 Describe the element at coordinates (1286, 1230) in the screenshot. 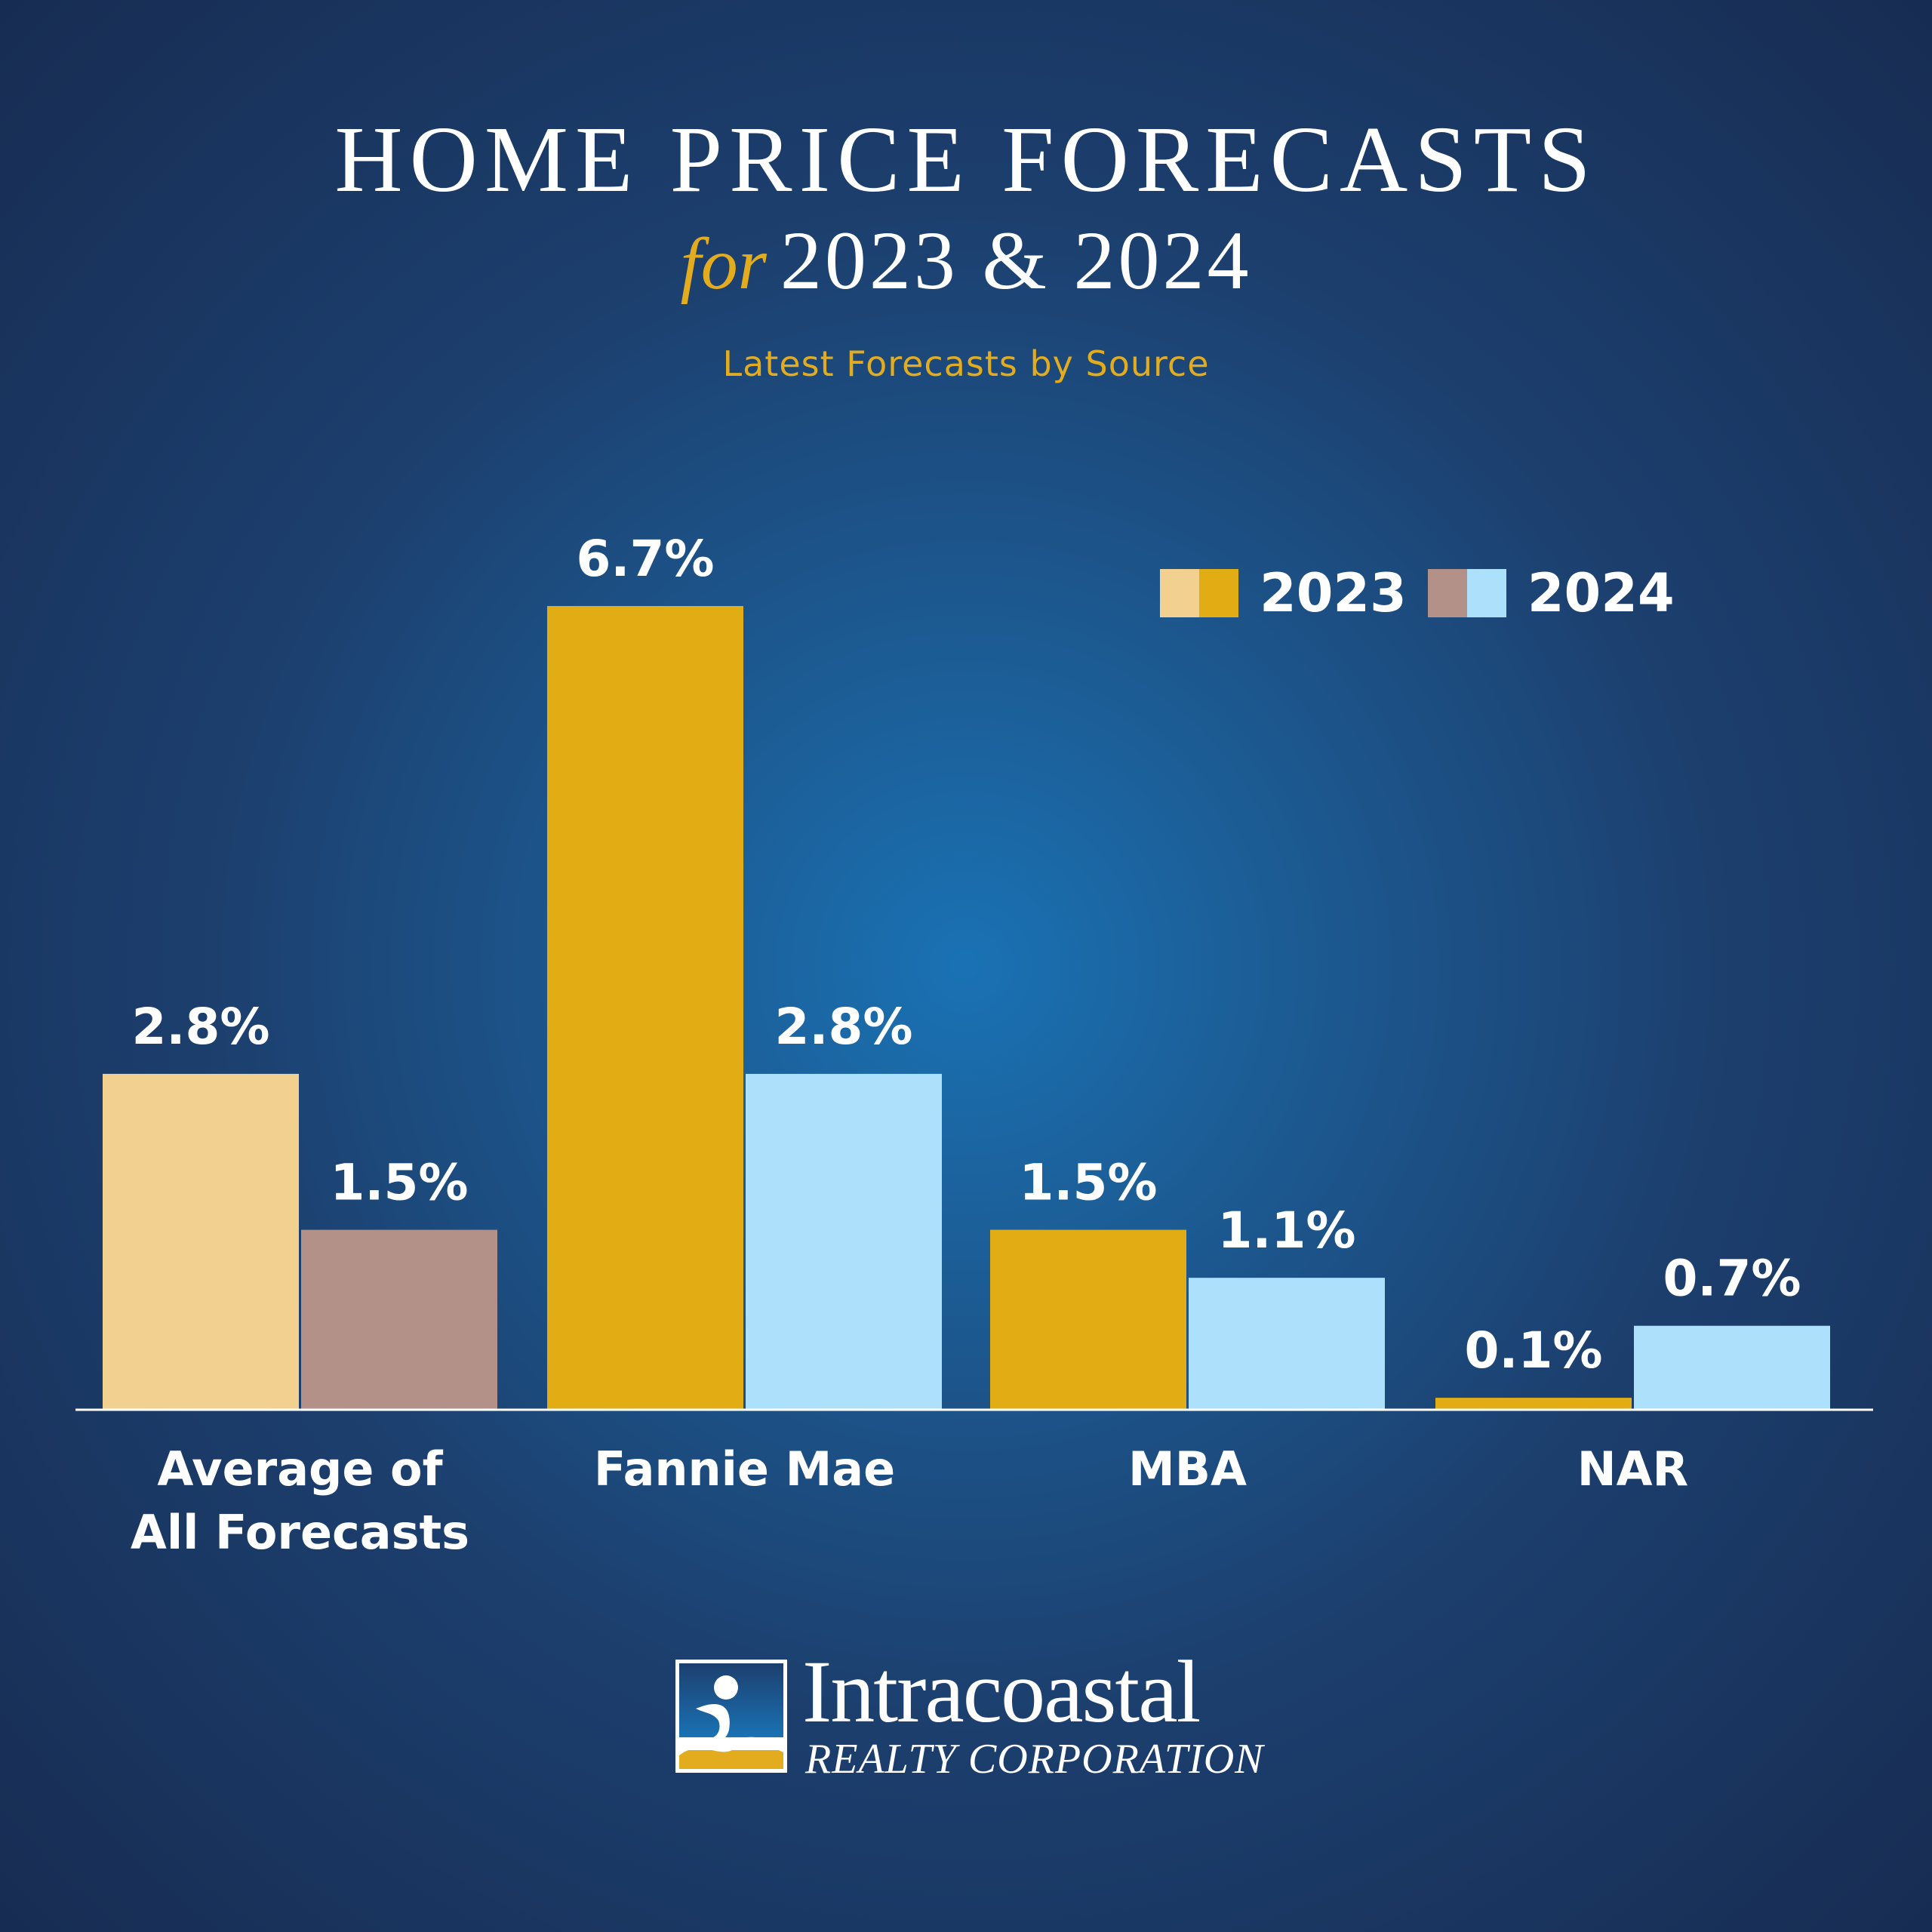

I see `data-label-2024-2: 1.1%` at that location.